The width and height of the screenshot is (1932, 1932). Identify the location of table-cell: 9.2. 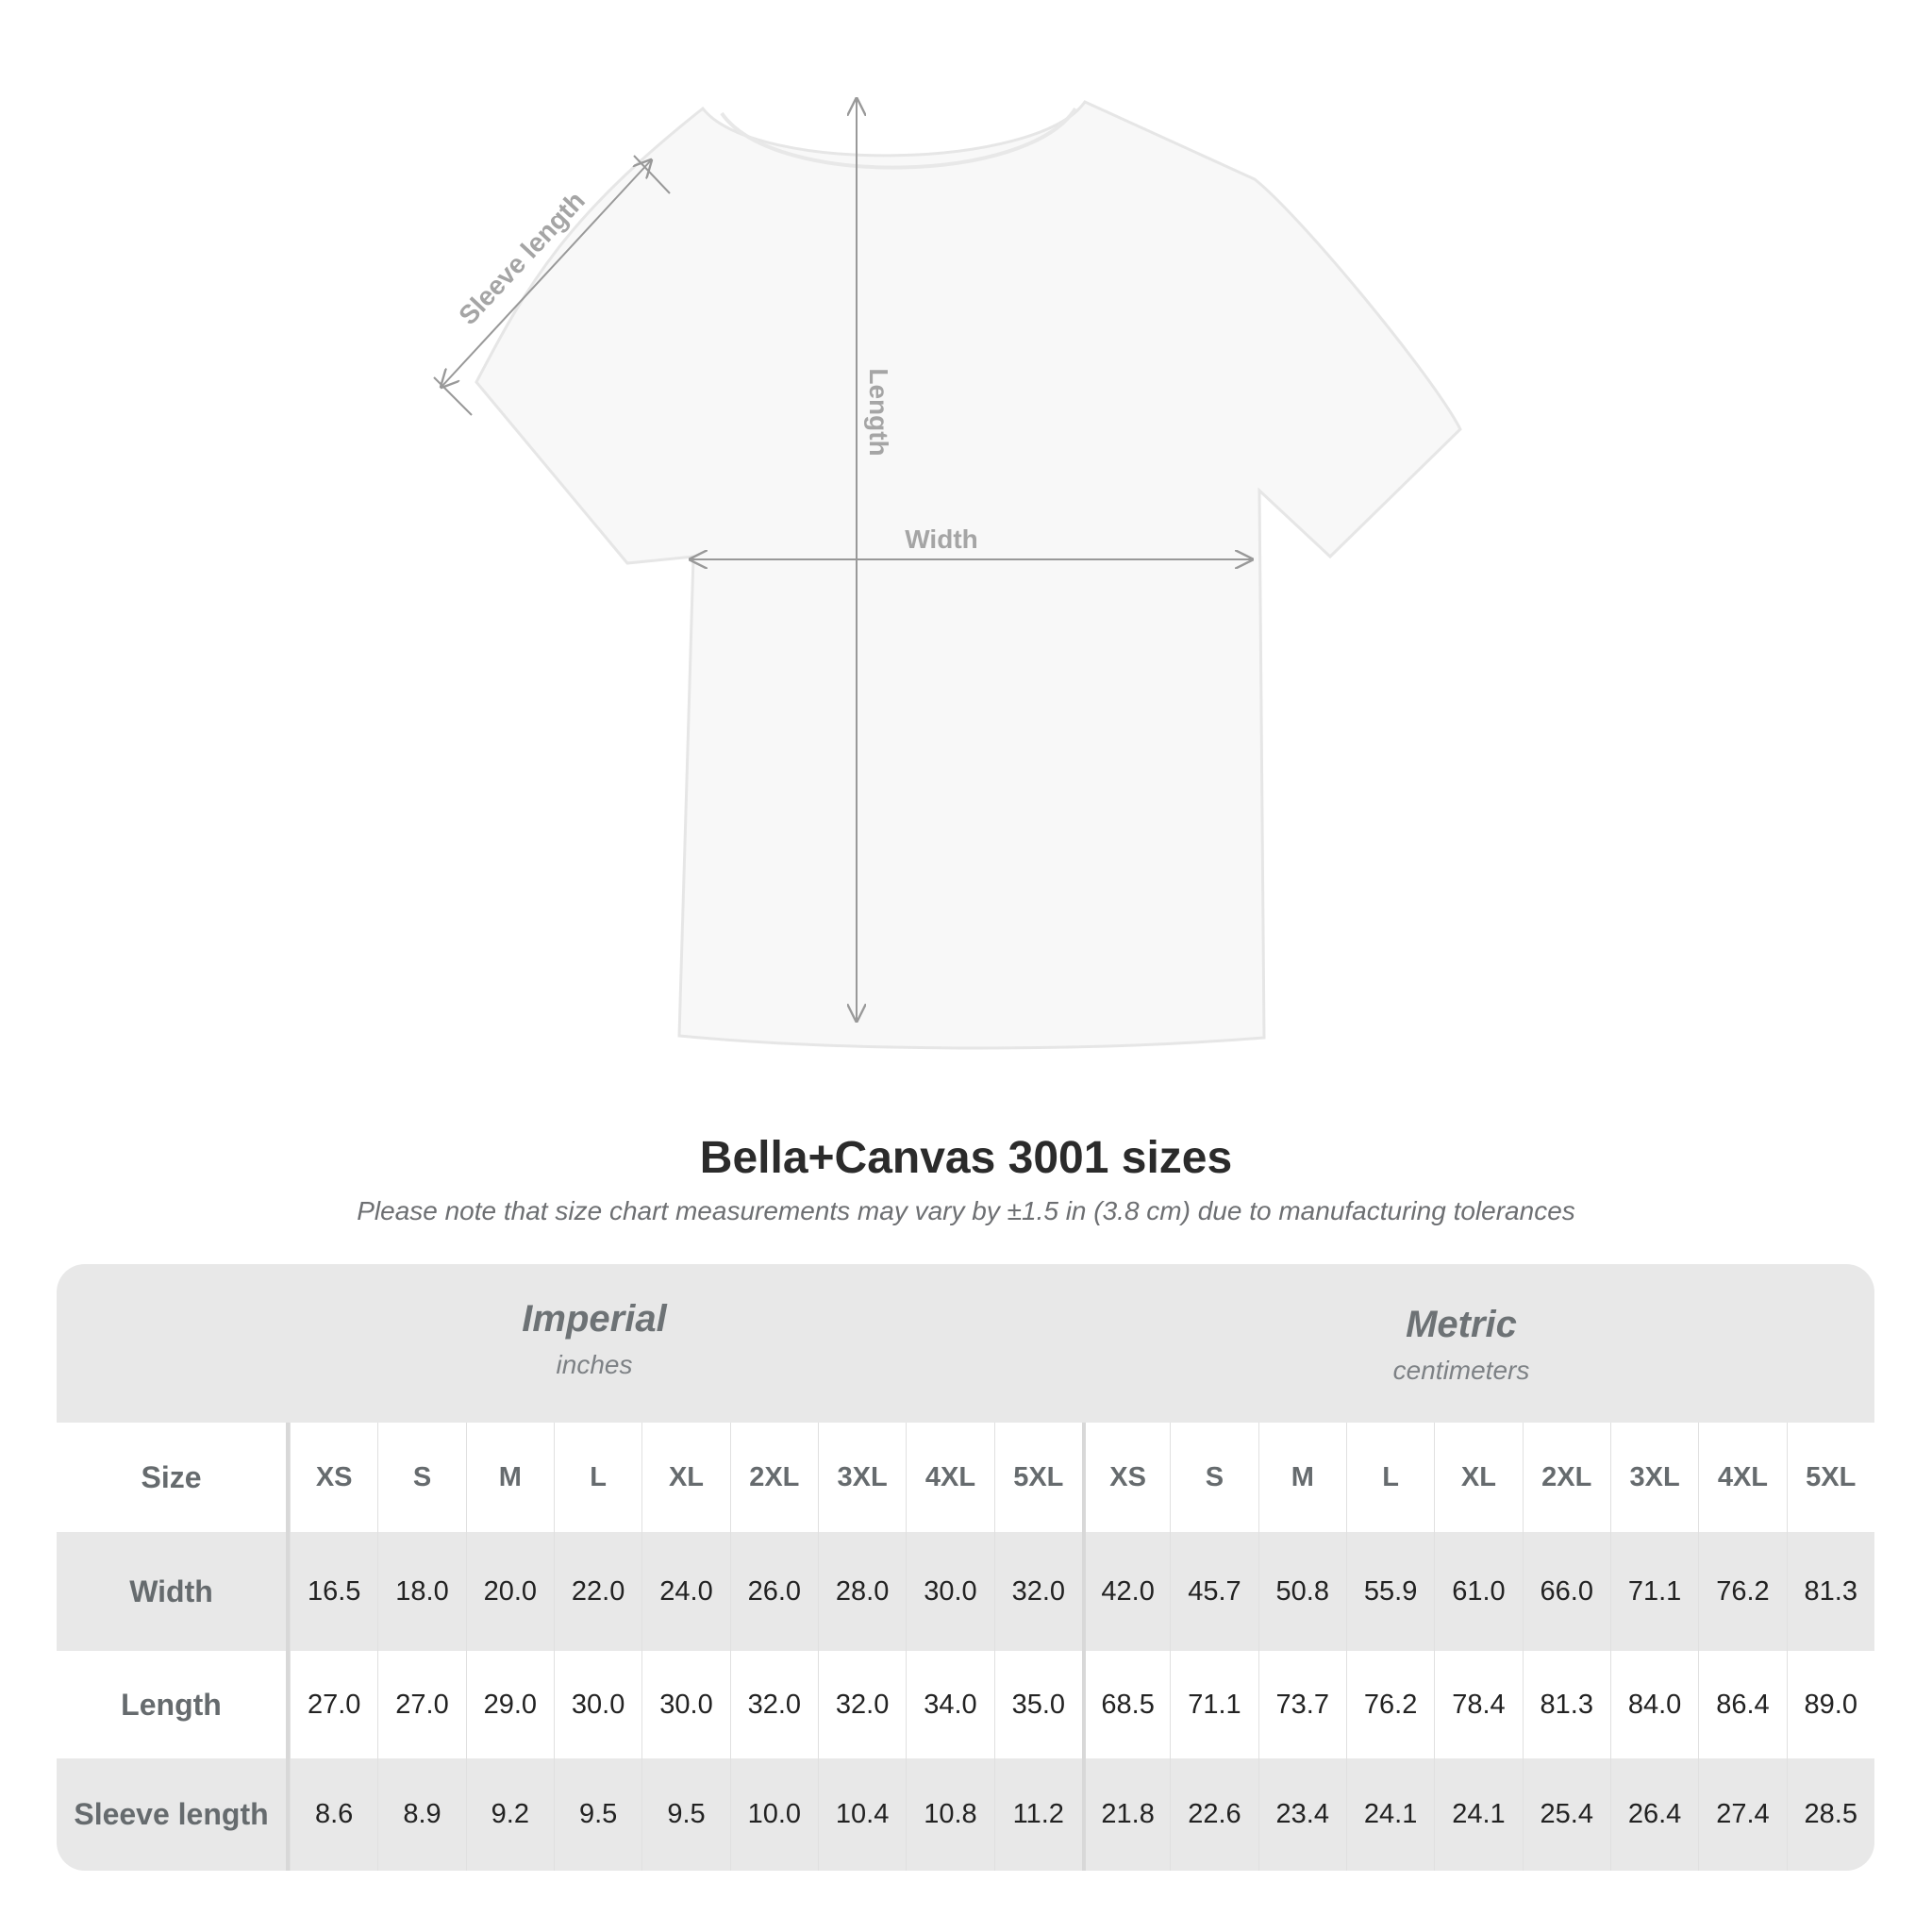
(510, 1814).